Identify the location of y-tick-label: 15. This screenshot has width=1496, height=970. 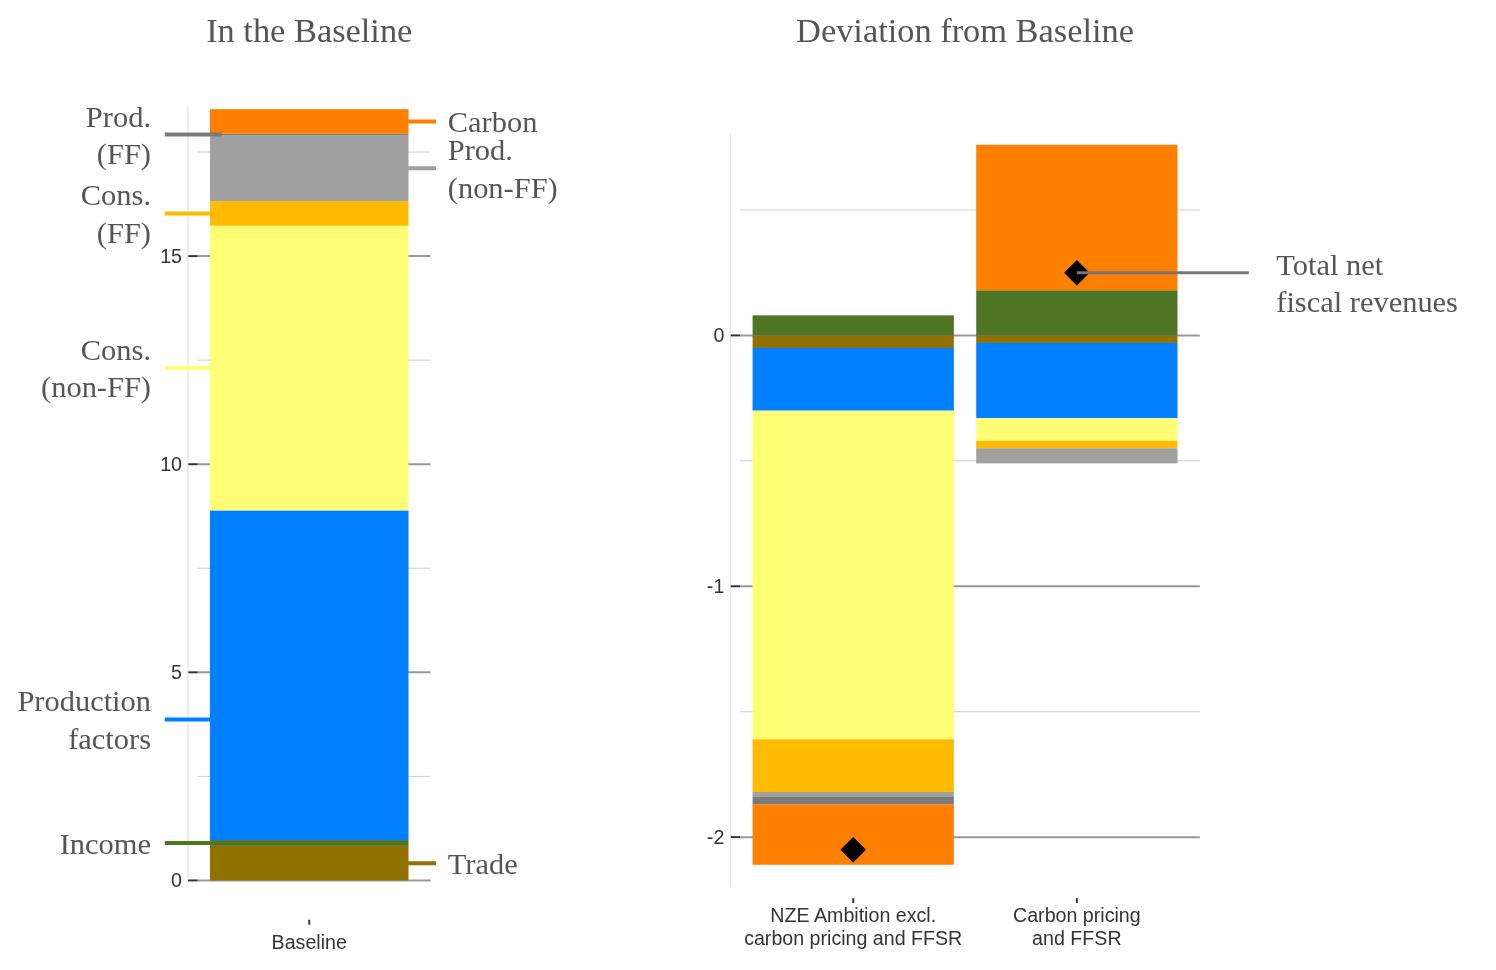
(171, 255).